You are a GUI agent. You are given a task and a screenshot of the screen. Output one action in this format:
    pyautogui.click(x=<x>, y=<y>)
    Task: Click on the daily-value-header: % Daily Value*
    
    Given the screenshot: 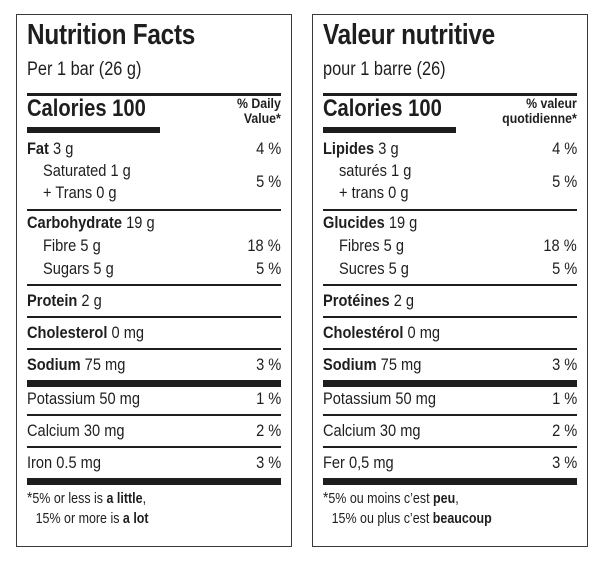 What is the action you would take?
    pyautogui.click(x=259, y=110)
    